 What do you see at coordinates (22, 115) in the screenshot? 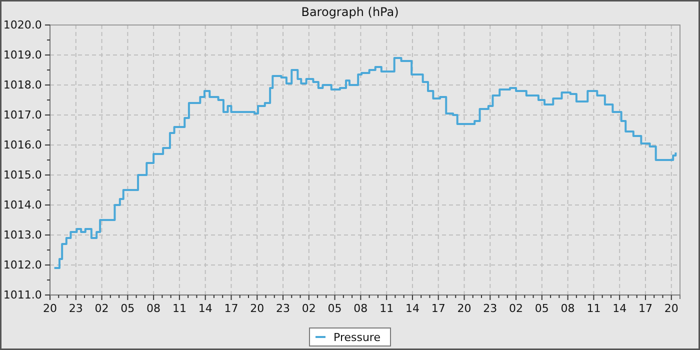
I see `y-tick-label: 1017.0` at bounding box center [22, 115].